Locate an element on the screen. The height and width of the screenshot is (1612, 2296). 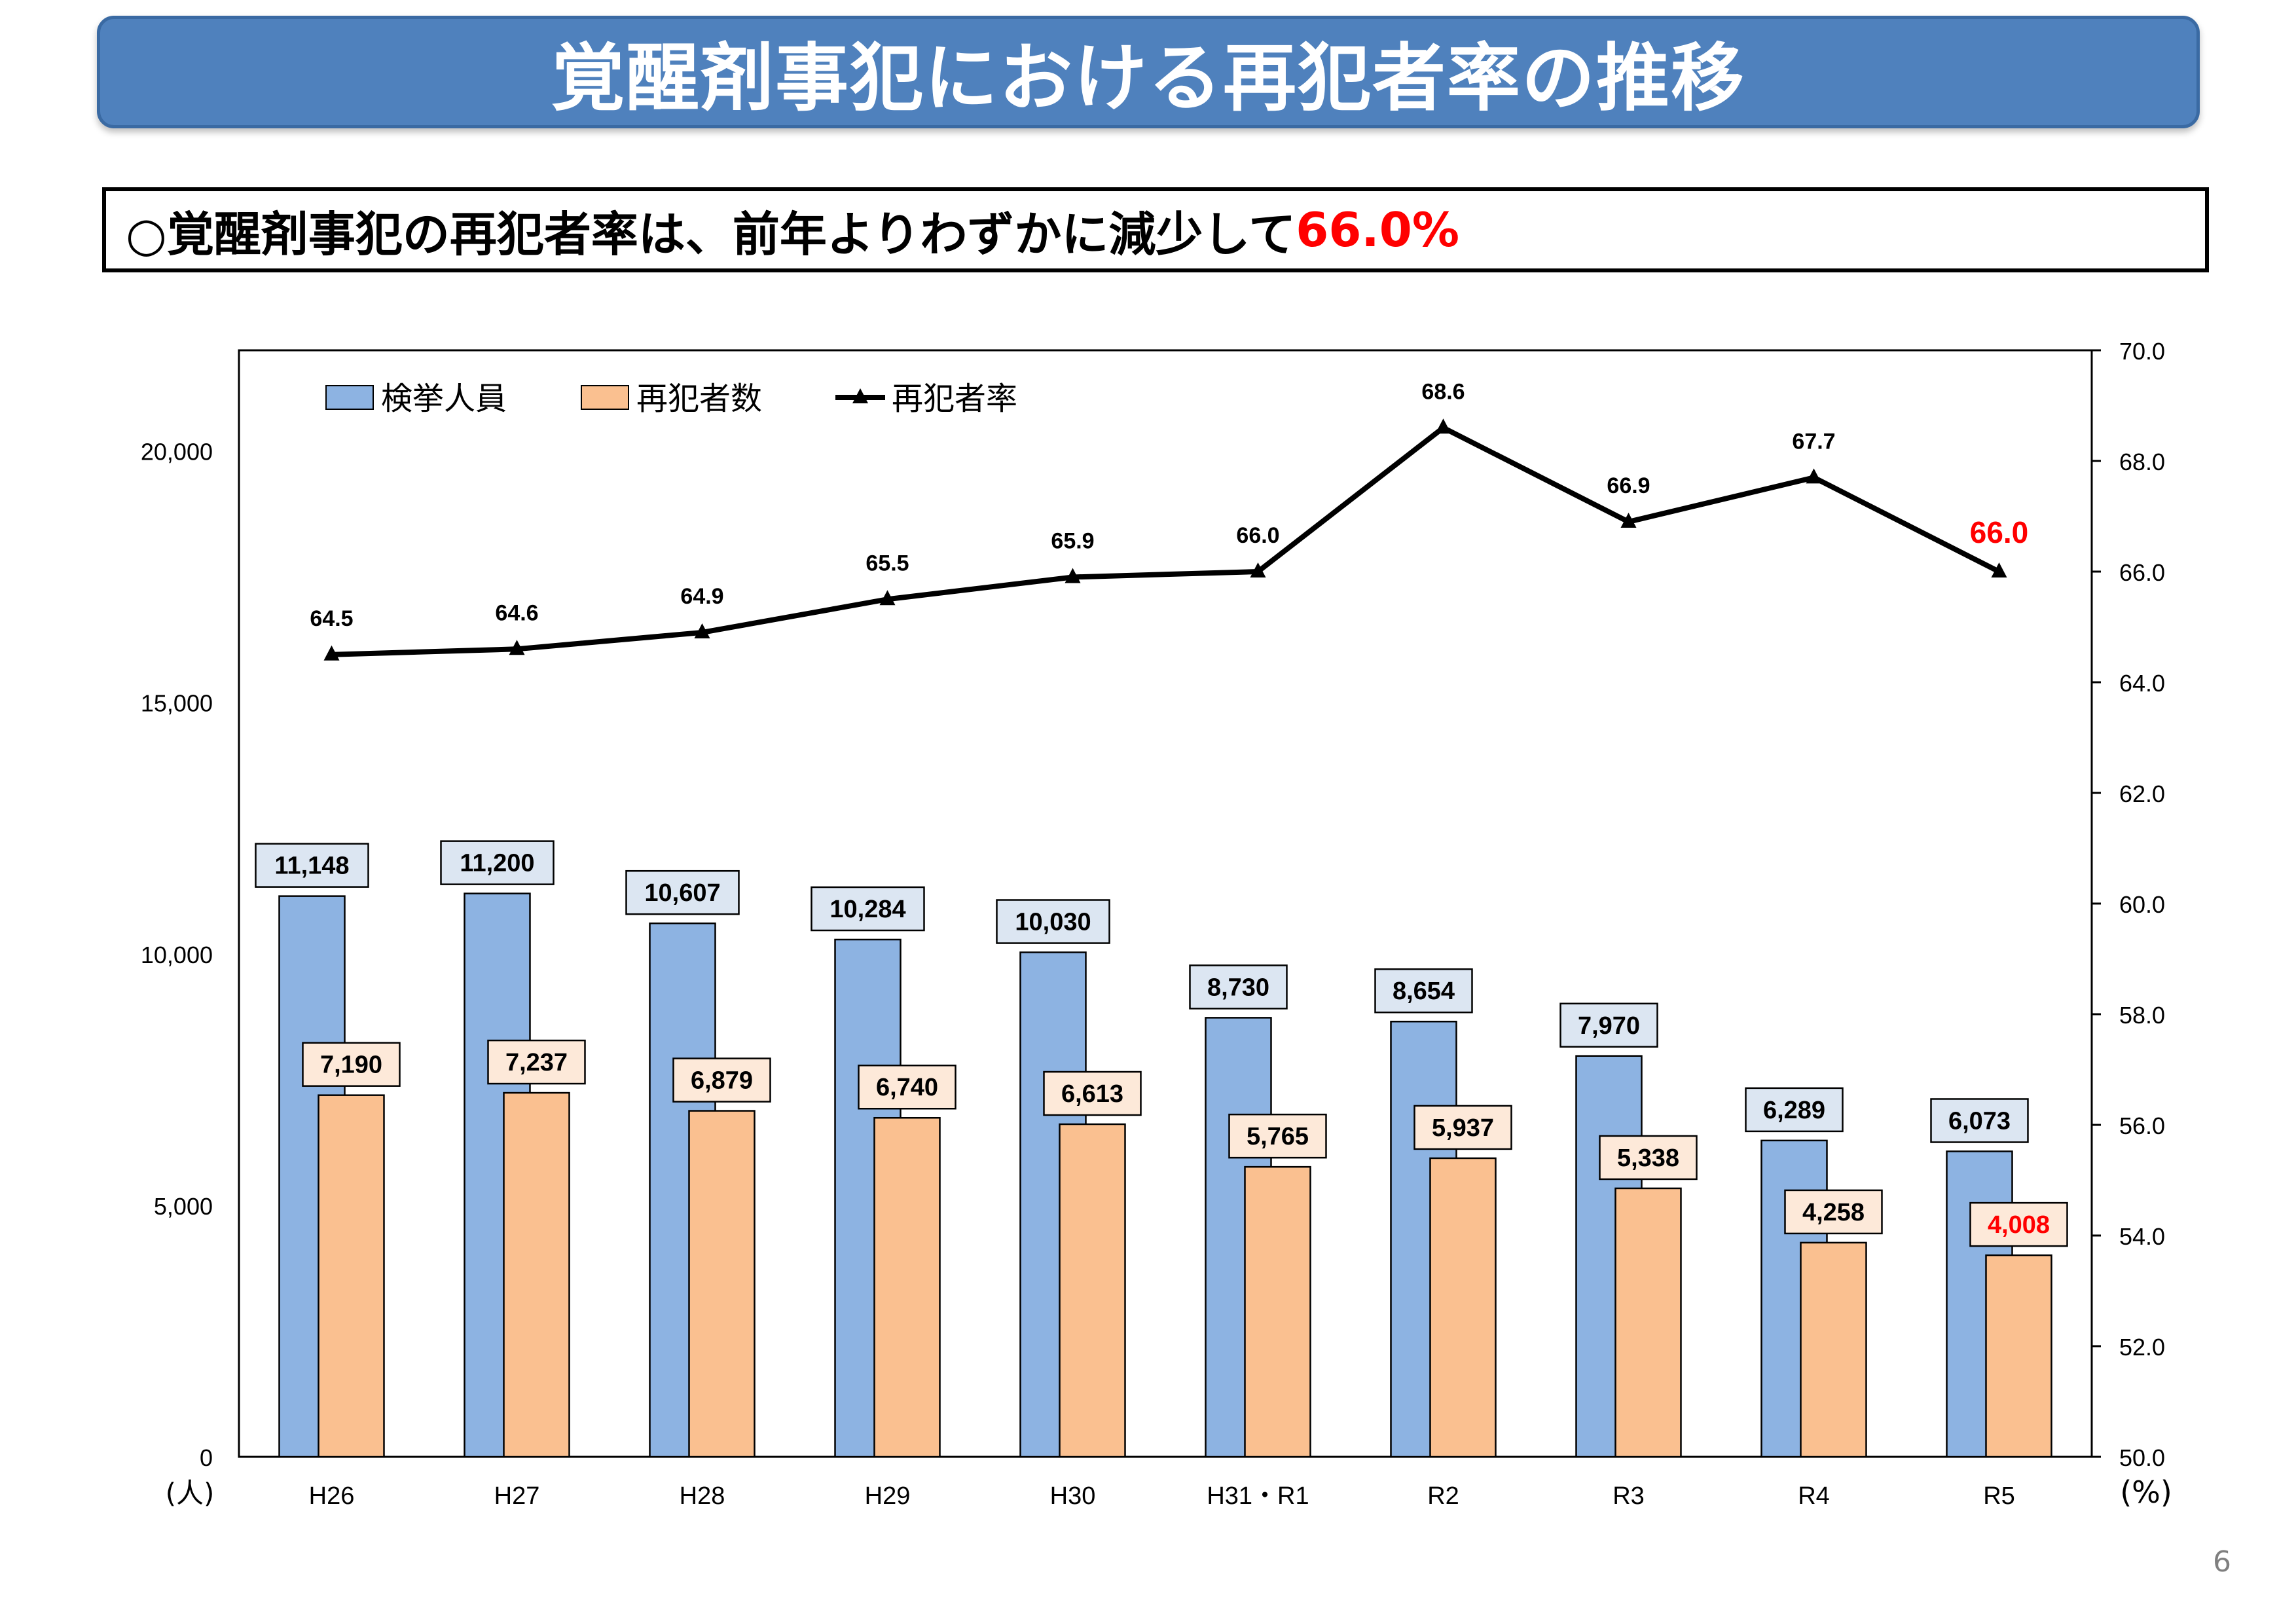
category-label: R5 is located at coordinates (1999, 1496).